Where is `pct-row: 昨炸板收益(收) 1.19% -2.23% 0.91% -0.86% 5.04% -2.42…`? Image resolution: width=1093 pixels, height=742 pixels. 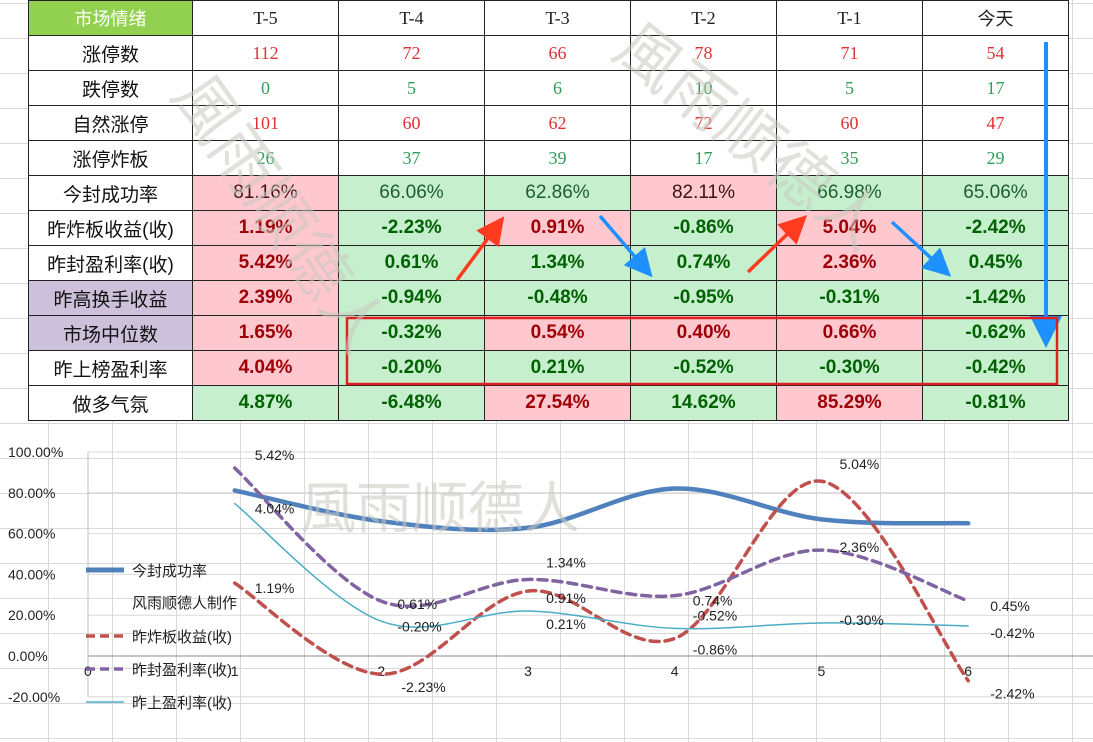 pct-row: 昨炸板收益(收) 1.19% -2.23% 0.91% -0.86% 5.04% -2.42… is located at coordinates (548, 228).